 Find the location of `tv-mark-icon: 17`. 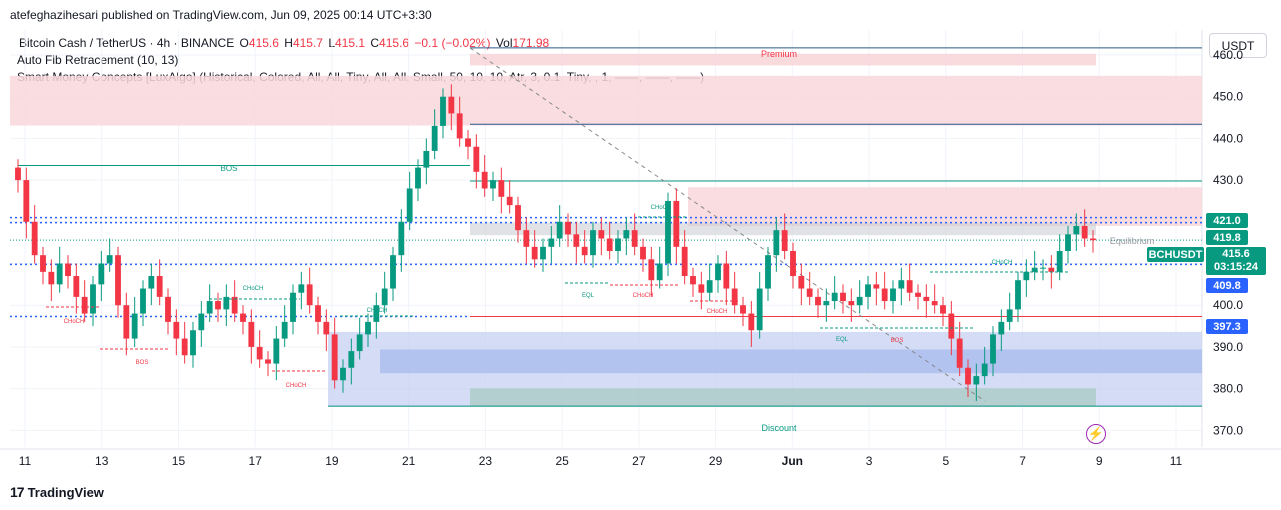

tv-mark-icon: 17 is located at coordinates (17, 492).